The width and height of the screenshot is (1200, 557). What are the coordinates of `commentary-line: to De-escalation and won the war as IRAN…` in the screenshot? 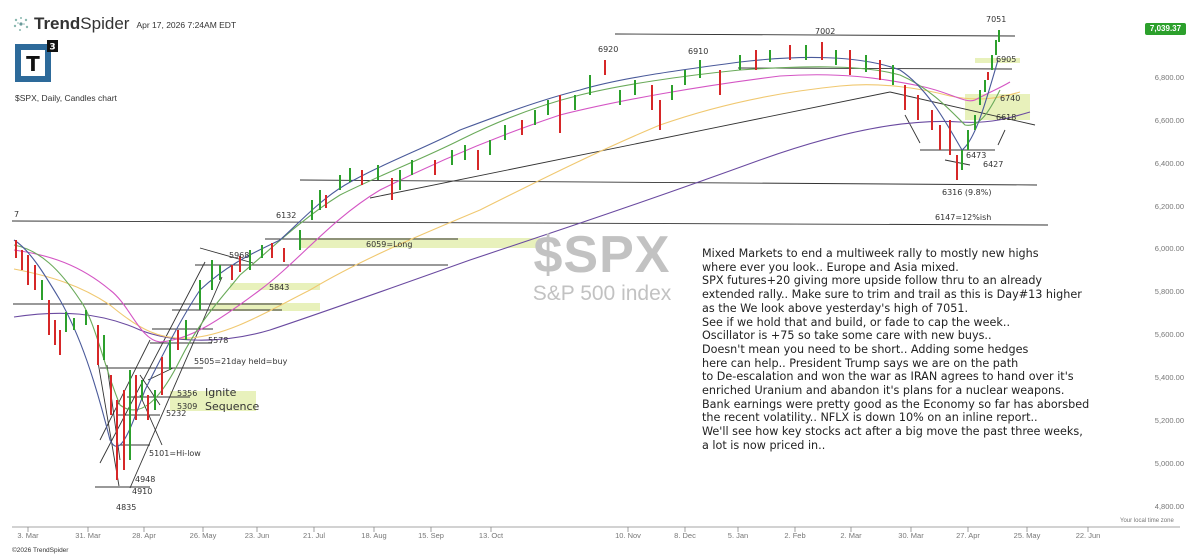 It's located at (888, 377).